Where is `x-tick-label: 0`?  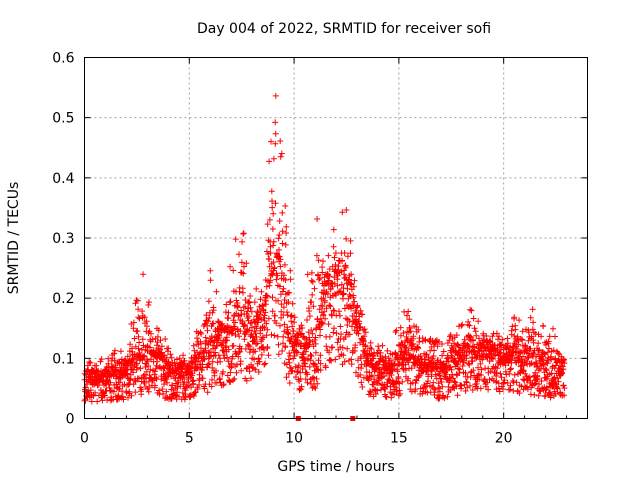
x-tick-label: 0 is located at coordinates (84, 439).